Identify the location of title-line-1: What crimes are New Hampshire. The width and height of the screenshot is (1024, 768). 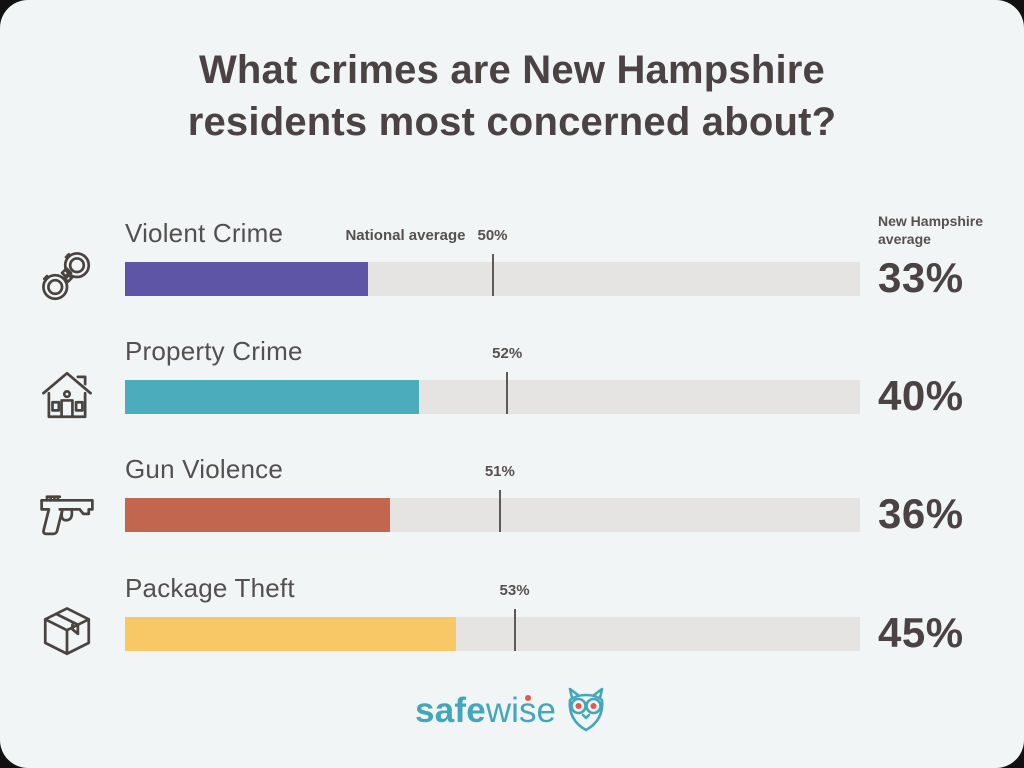
(512, 70).